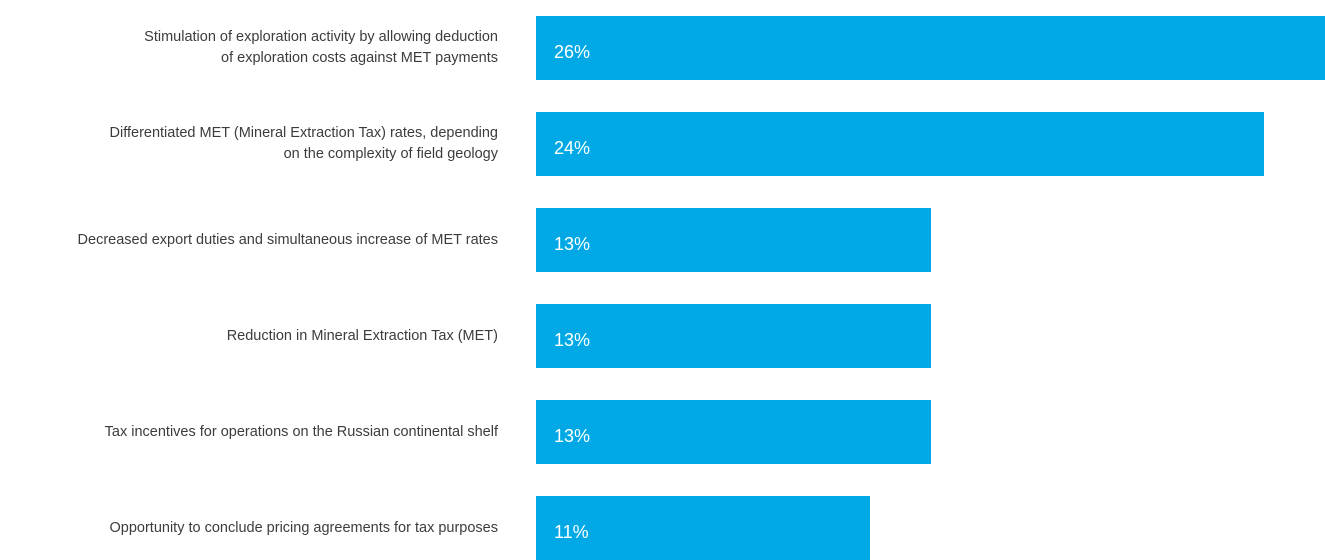  I want to click on bar: 24%, so click(900, 144).